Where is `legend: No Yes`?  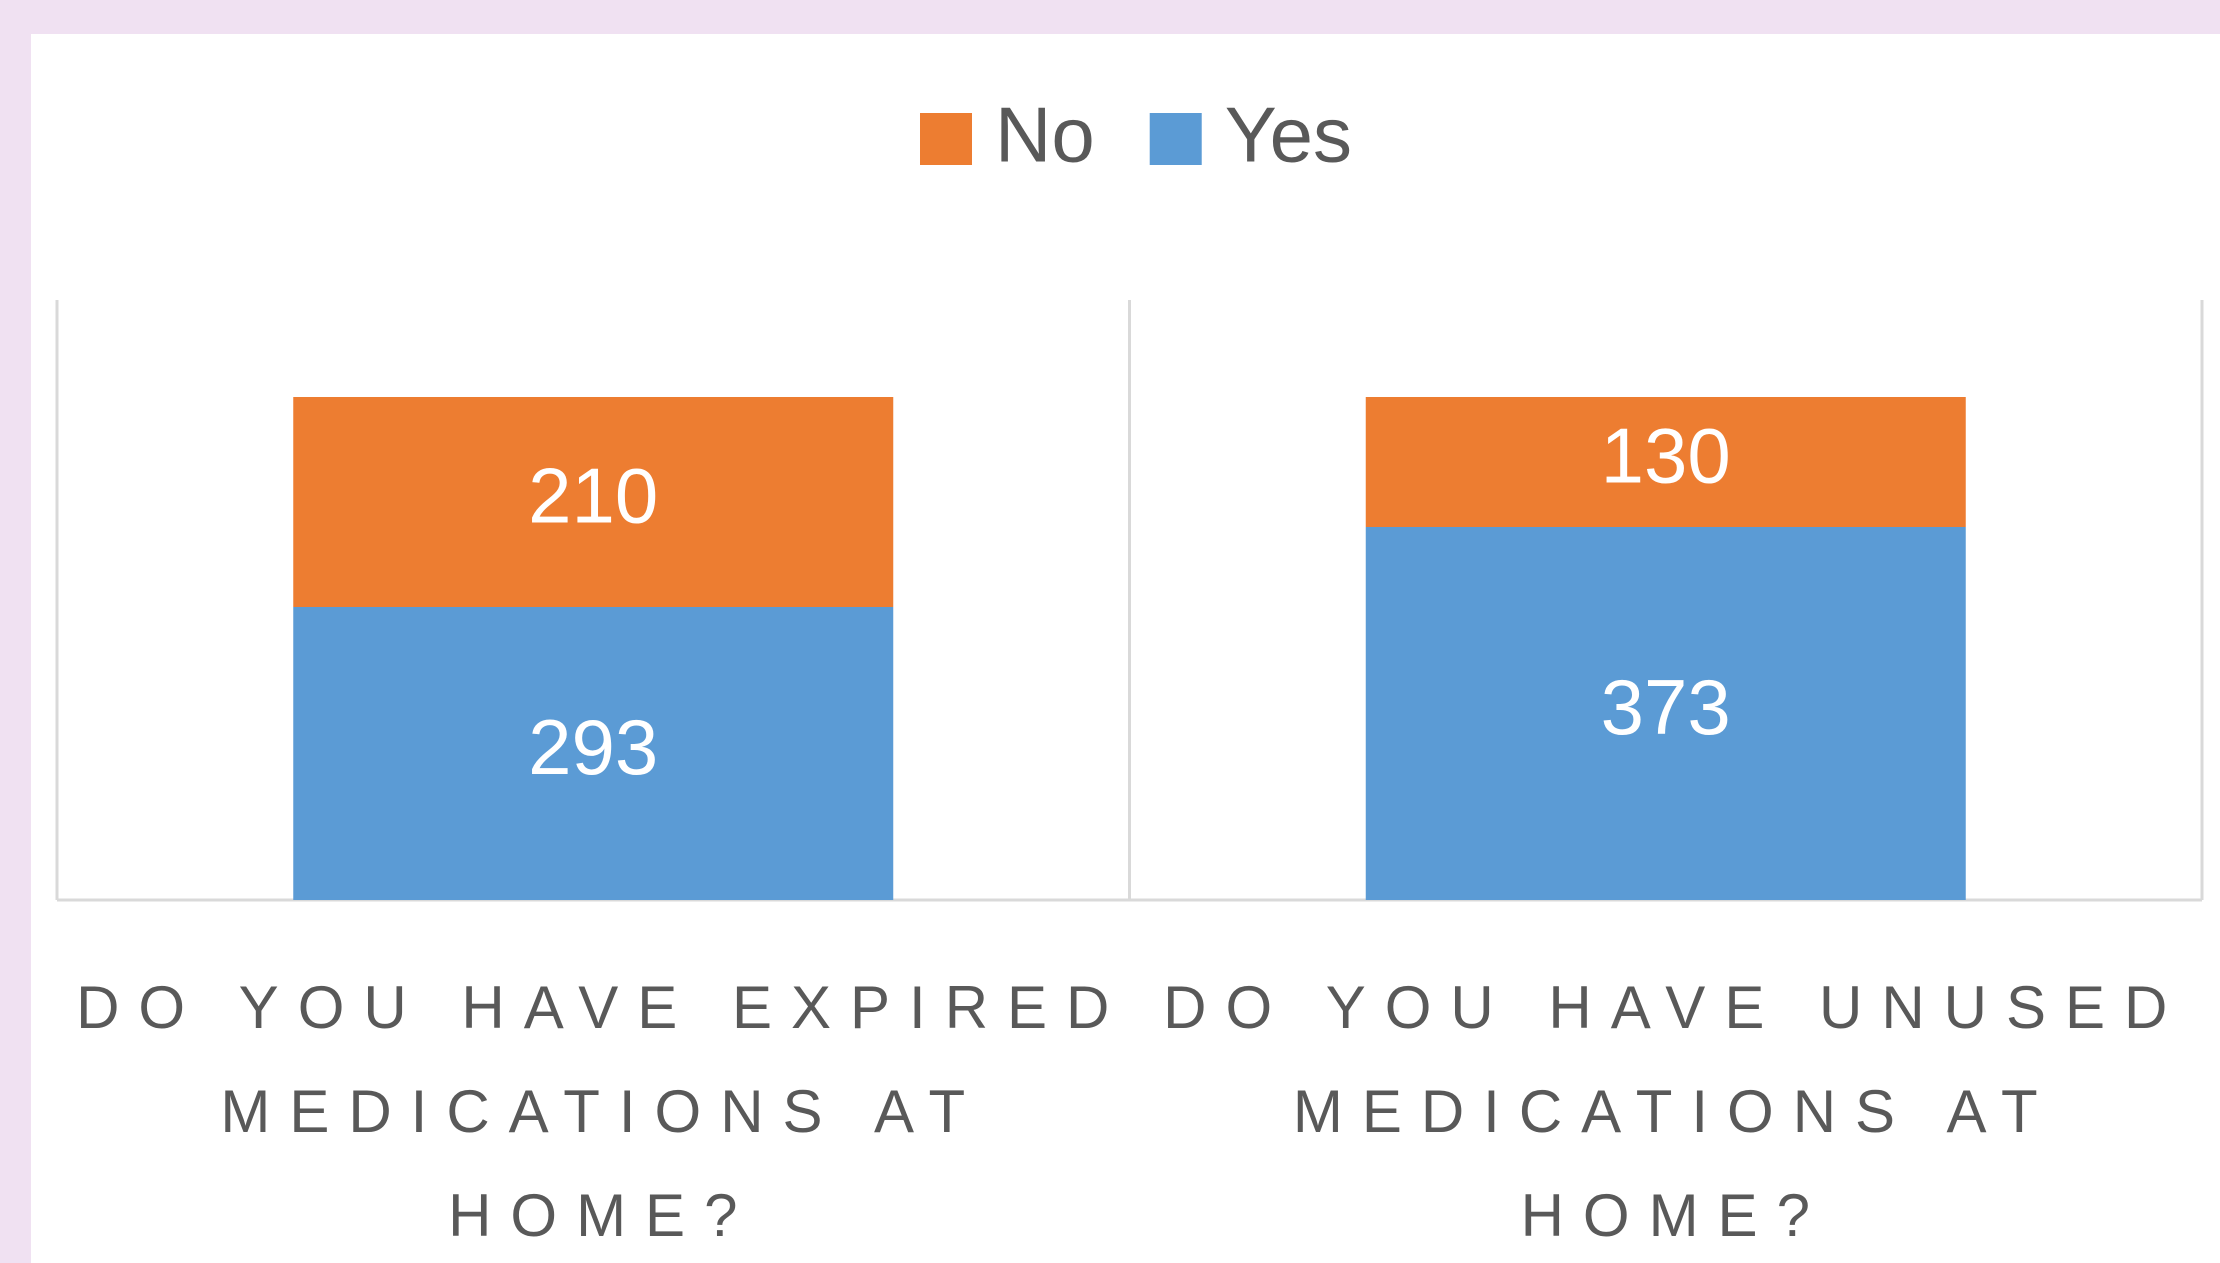
legend: No Yes is located at coordinates (1136, 135).